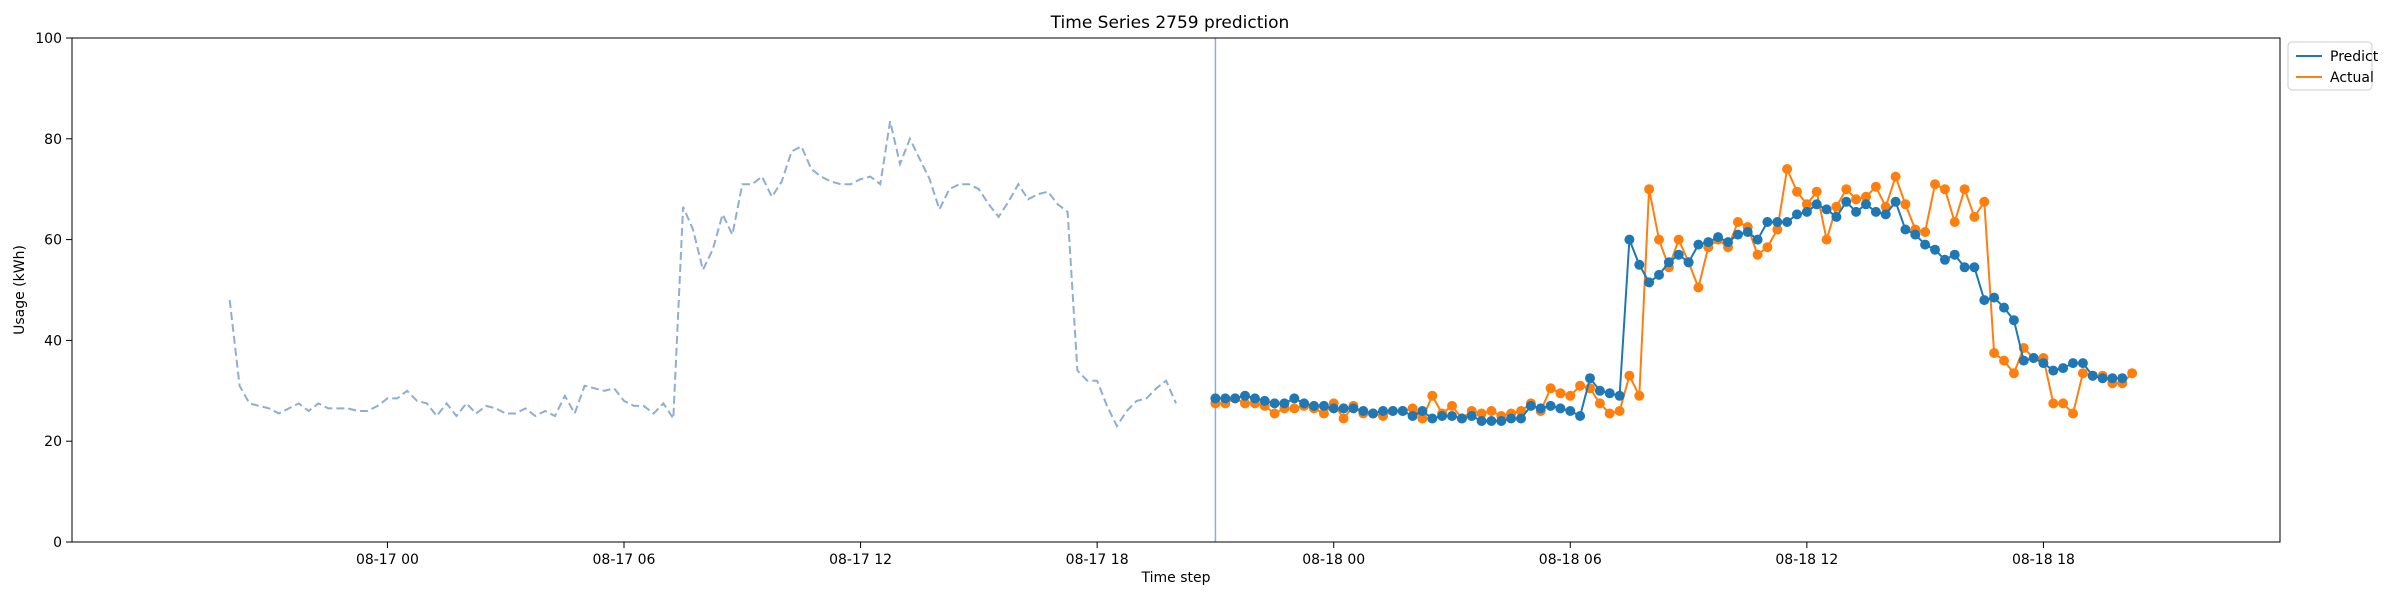 The height and width of the screenshot is (600, 2400). Describe the element at coordinates (48, 39) in the screenshot. I see `y-tick-label: 100` at that location.